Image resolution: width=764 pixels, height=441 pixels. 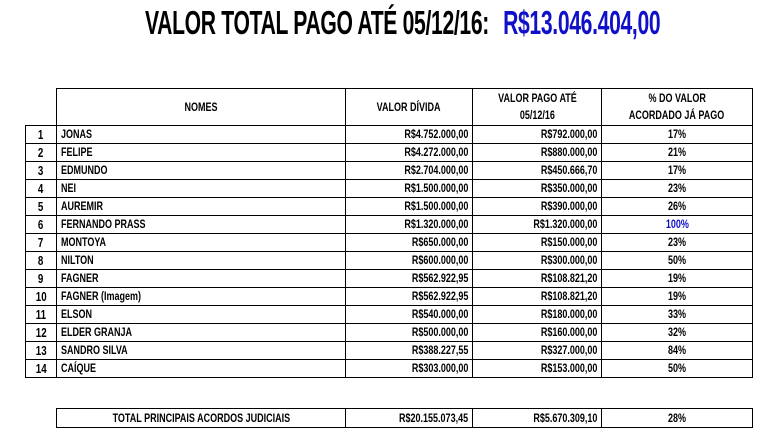 What do you see at coordinates (409, 260) in the screenshot?
I see `row-debt: R$600.000,00` at bounding box center [409, 260].